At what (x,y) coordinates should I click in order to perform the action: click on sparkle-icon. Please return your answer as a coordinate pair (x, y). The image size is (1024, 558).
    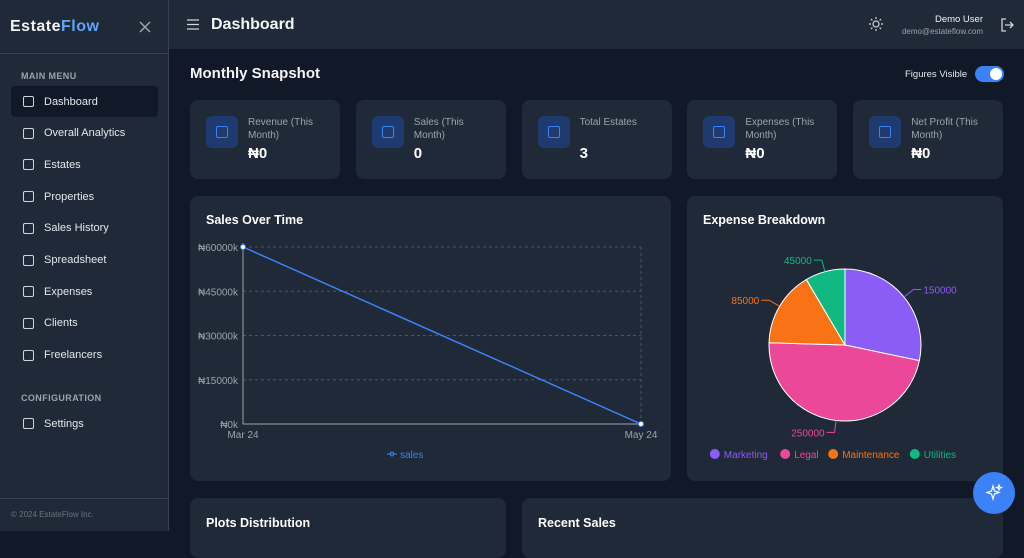
    Looking at the image, I should click on (994, 493).